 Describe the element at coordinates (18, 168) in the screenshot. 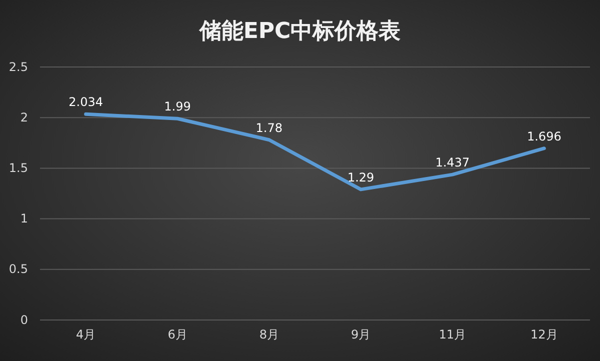

I see `y-tick-label: 1.5` at that location.